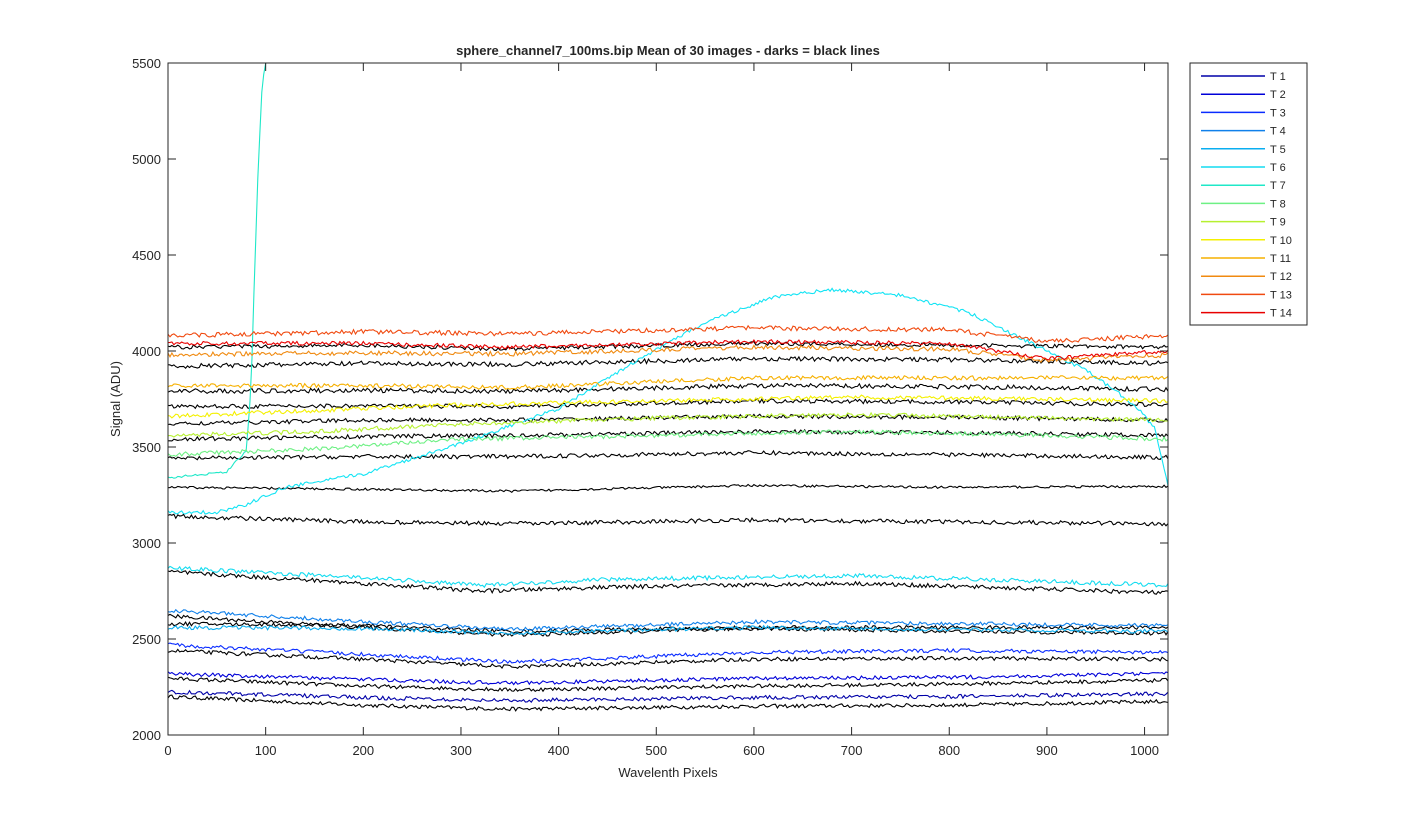  Describe the element at coordinates (754, 750) in the screenshot. I see `x-tick-label: 600` at that location.